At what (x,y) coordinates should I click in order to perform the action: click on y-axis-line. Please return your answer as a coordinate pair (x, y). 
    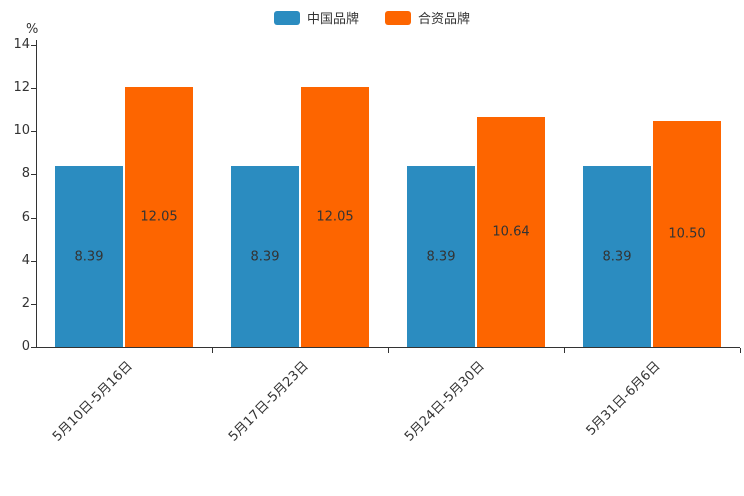
    Looking at the image, I should click on (36, 193).